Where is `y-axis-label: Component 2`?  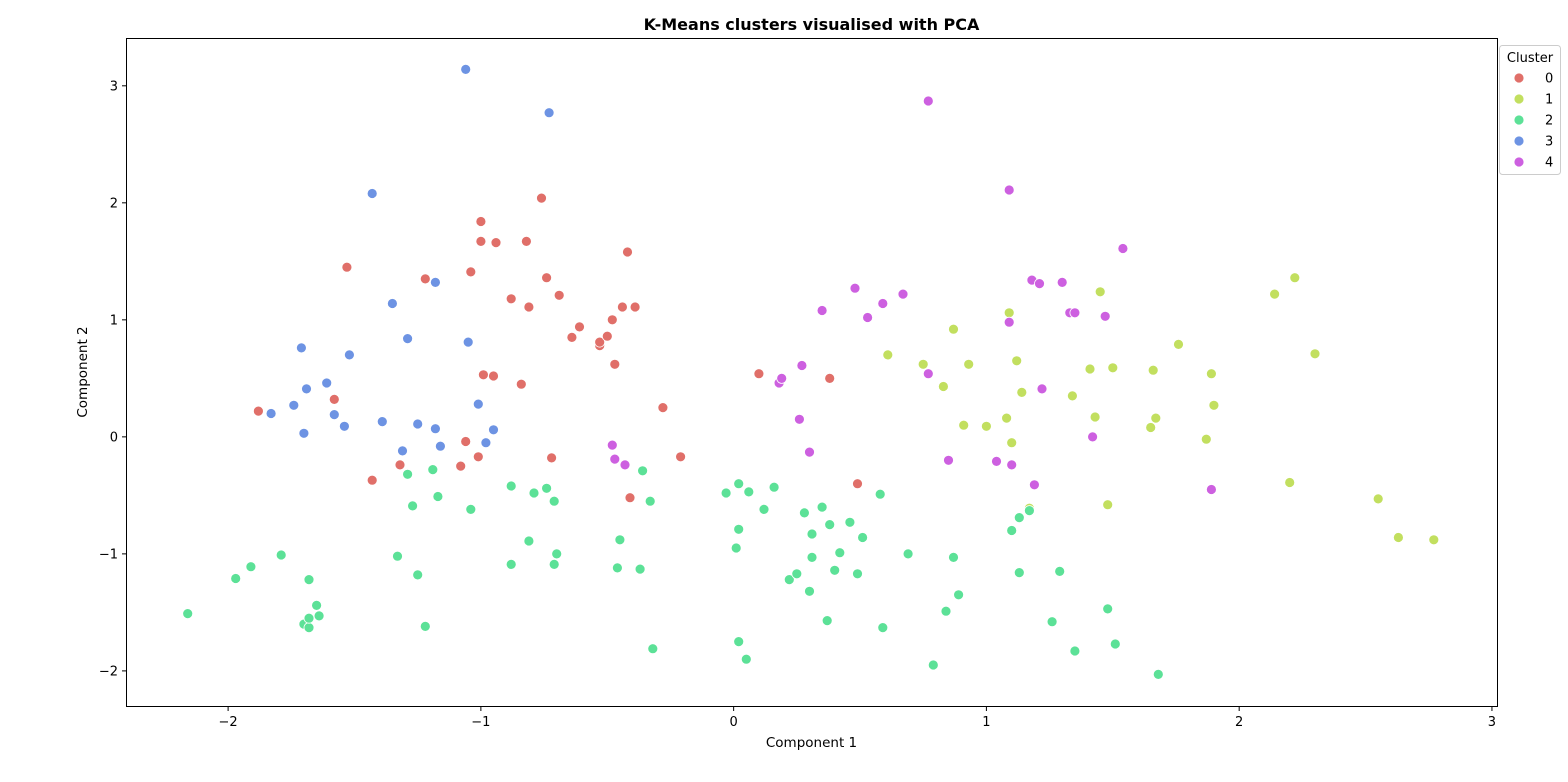 y-axis-label: Component 2 is located at coordinates (83, 371).